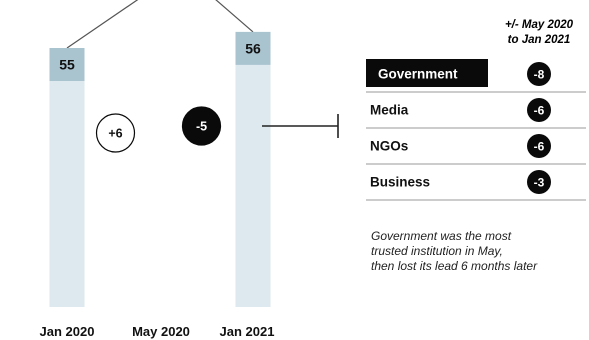 The image size is (589, 340). What do you see at coordinates (400, 182) in the screenshot?
I see `row-label: Business` at bounding box center [400, 182].